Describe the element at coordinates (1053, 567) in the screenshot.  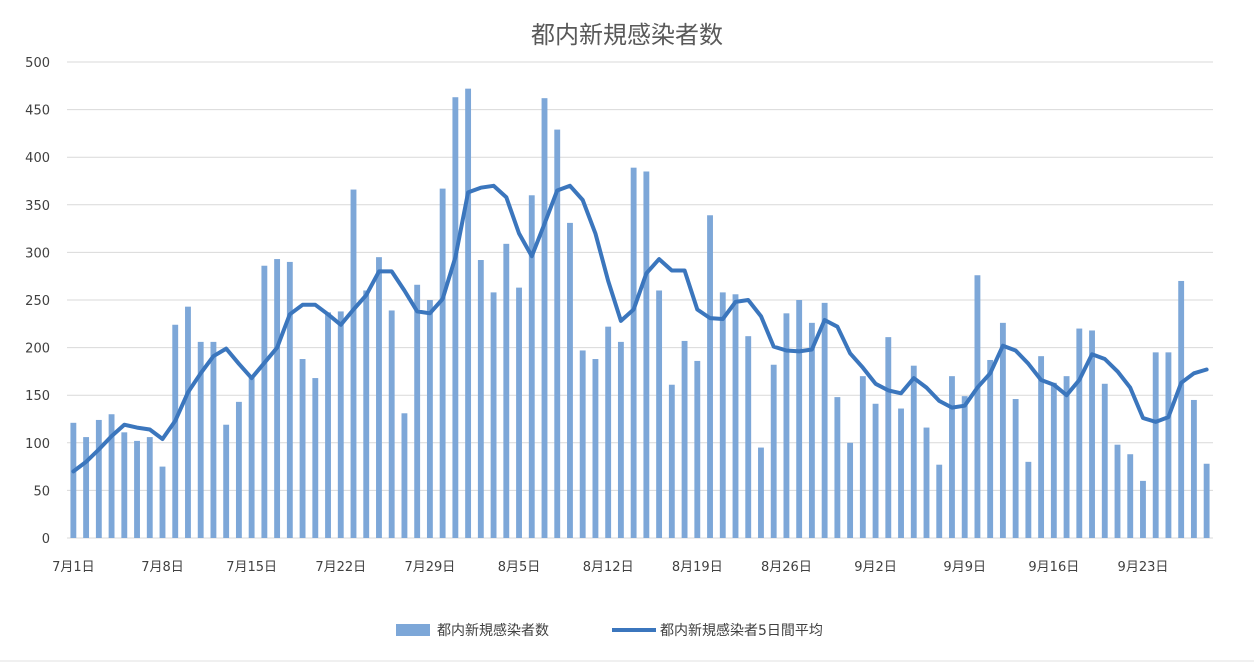
I see `x-tick-label: 9月16日` at that location.